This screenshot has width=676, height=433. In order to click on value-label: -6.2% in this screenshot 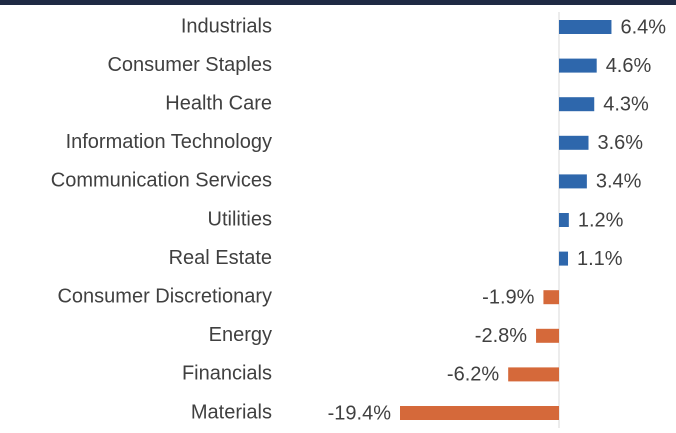, I will do `click(473, 375)`.